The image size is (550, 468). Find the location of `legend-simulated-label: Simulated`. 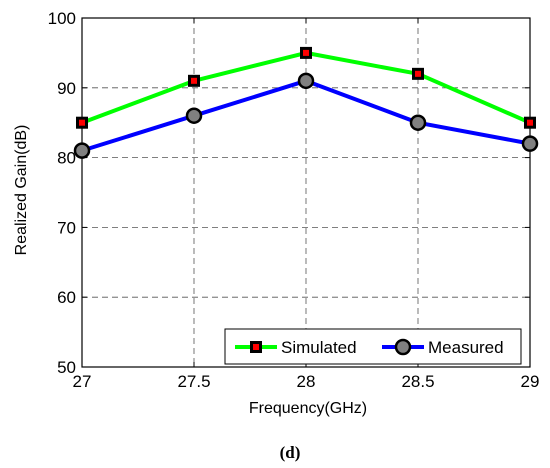

legend-simulated-label: Simulated is located at coordinates (319, 347).